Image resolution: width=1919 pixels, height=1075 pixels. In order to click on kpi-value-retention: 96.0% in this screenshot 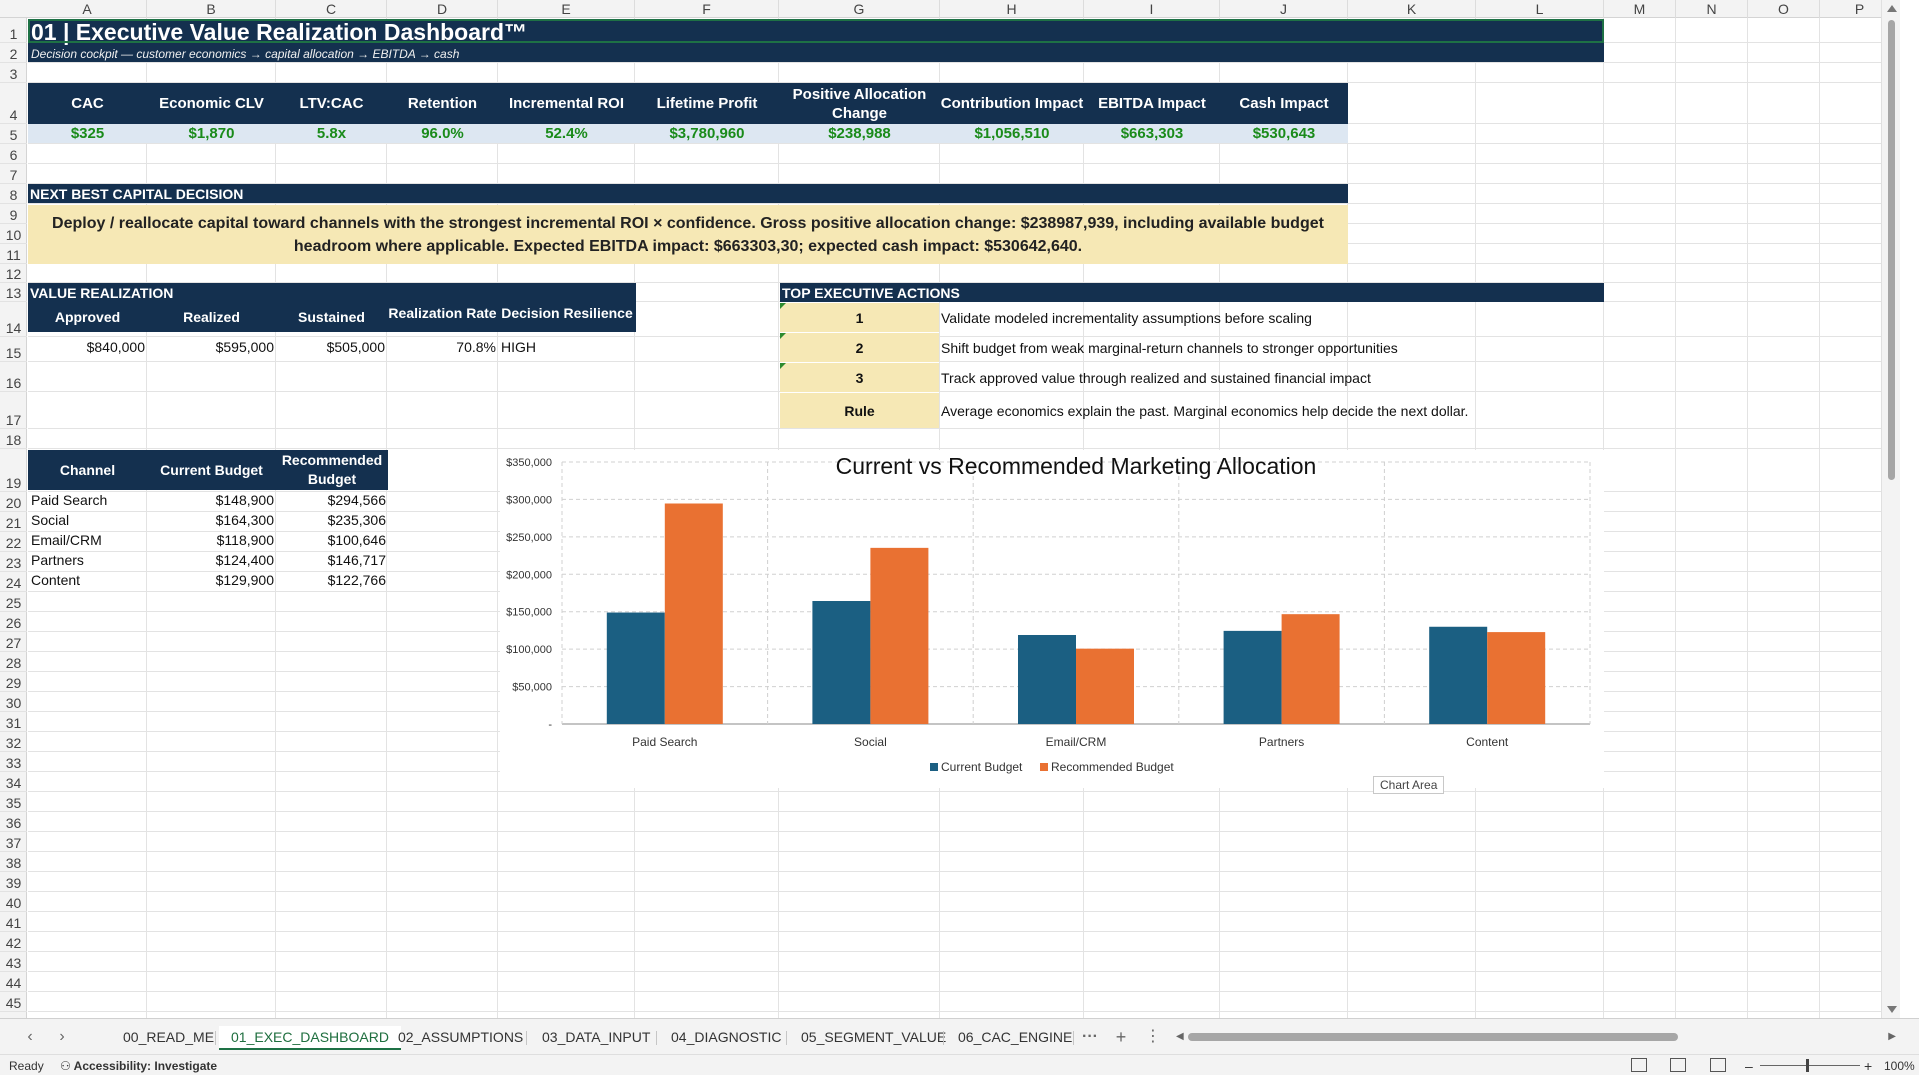, I will do `click(442, 133)`.